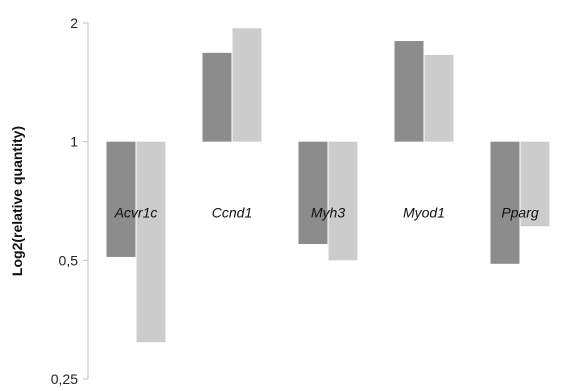 The image size is (581, 391). I want to click on category-label-myh3: Myh3, so click(328, 213).